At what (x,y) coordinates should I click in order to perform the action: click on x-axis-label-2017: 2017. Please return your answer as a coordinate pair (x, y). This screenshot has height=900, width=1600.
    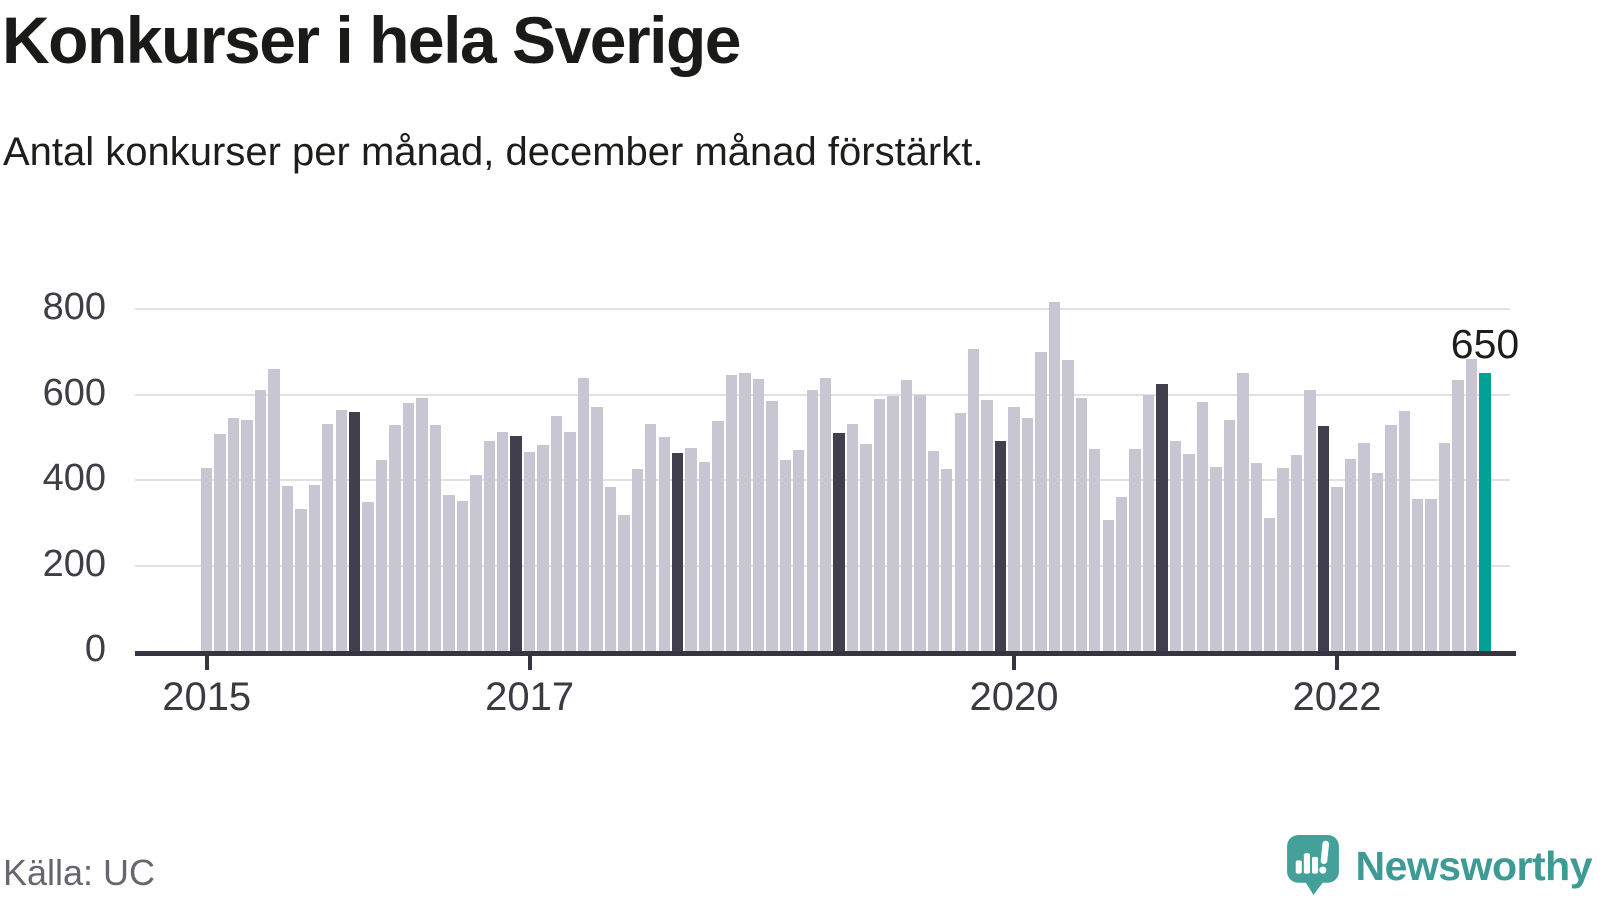
    Looking at the image, I should click on (530, 697).